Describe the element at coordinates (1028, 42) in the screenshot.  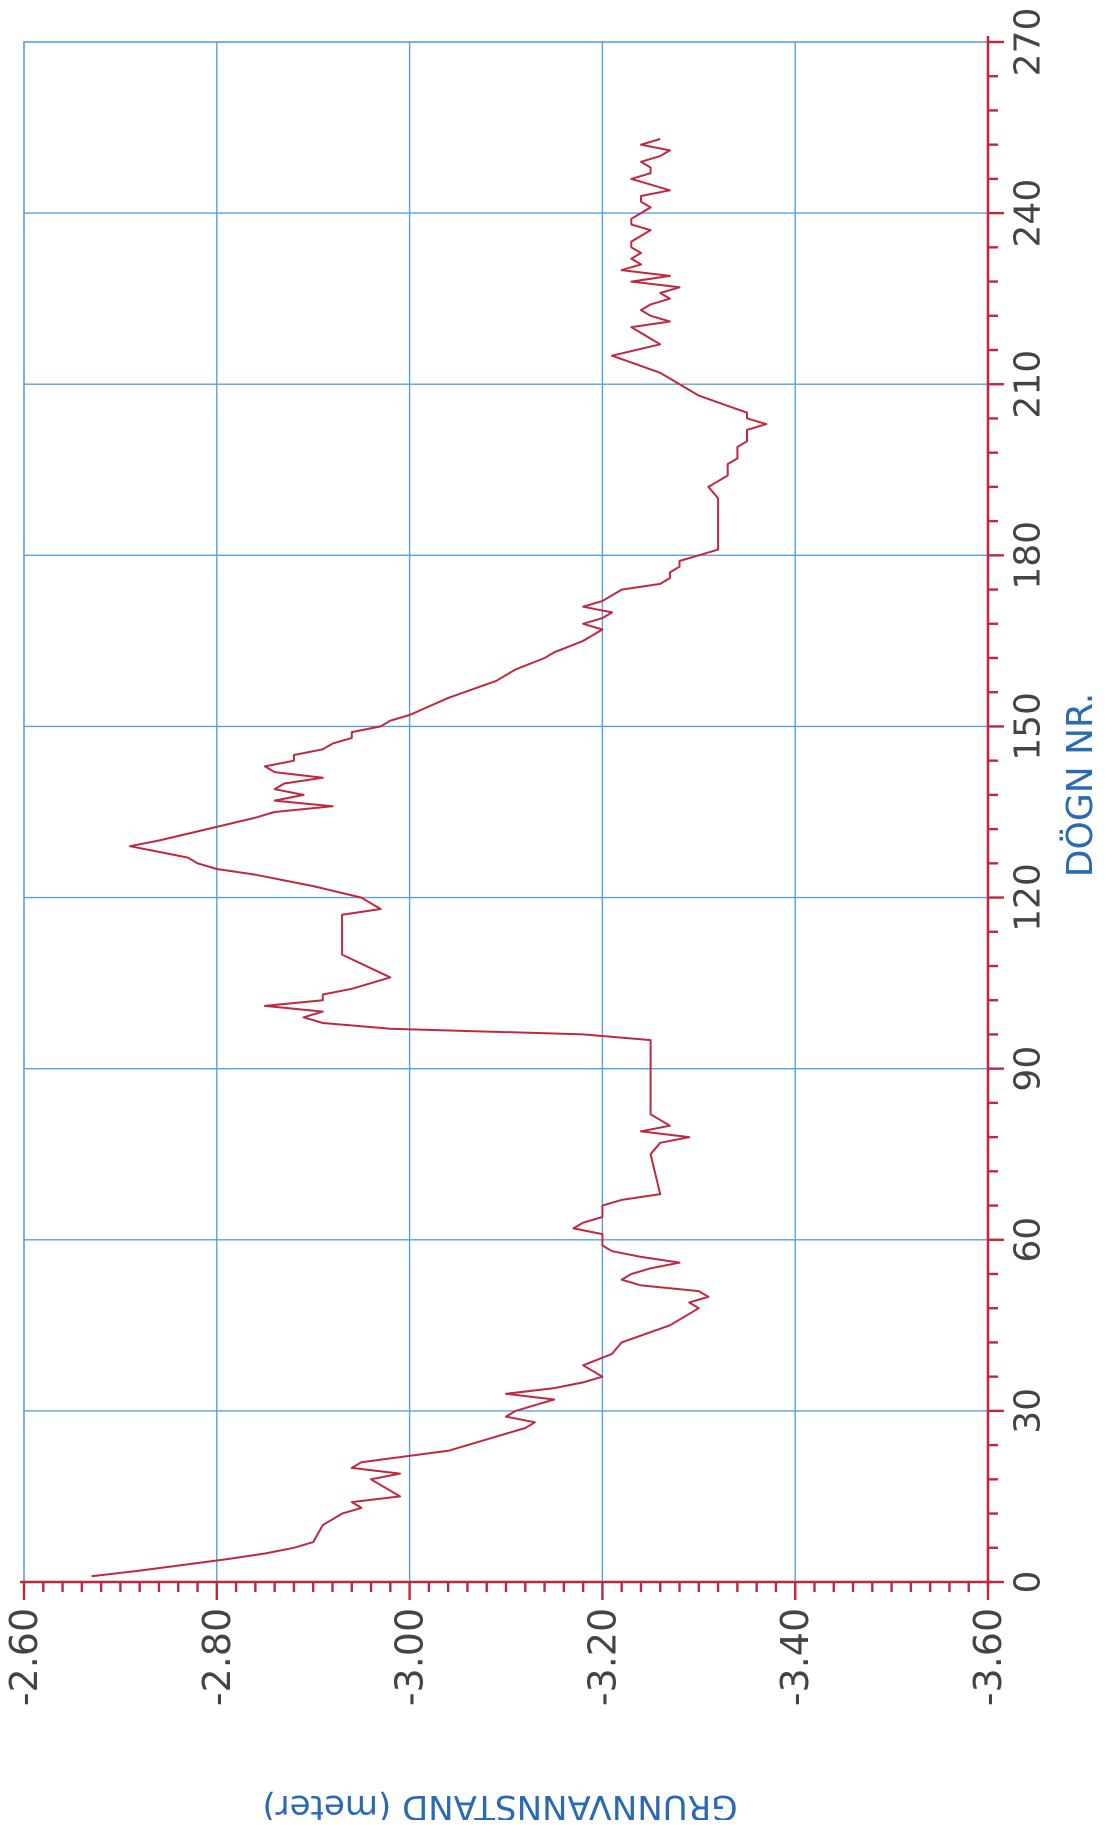
I see `day-tick-label: 270` at that location.